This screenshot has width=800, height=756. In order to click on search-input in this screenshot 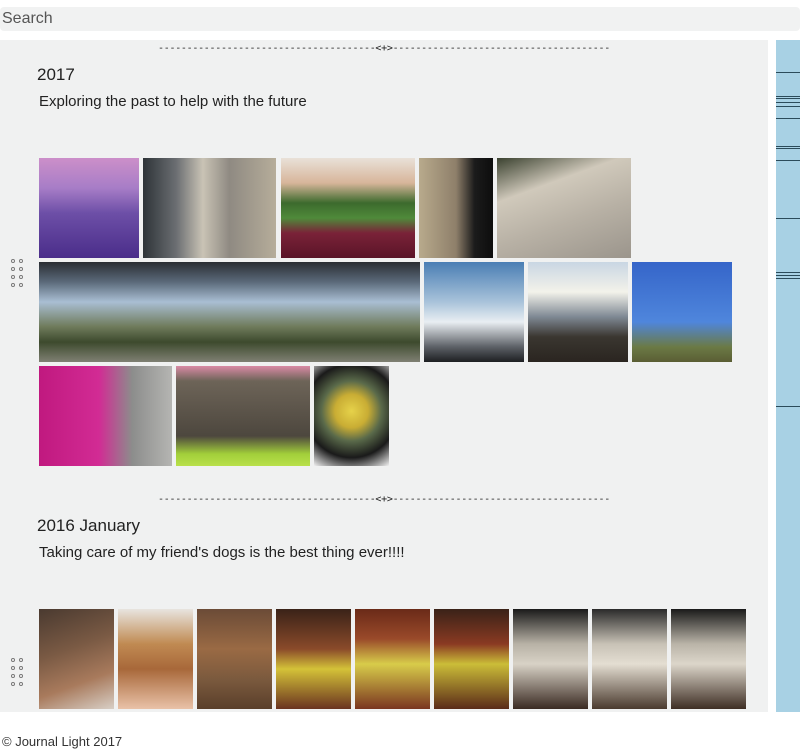, I will do `click(400, 19)`.